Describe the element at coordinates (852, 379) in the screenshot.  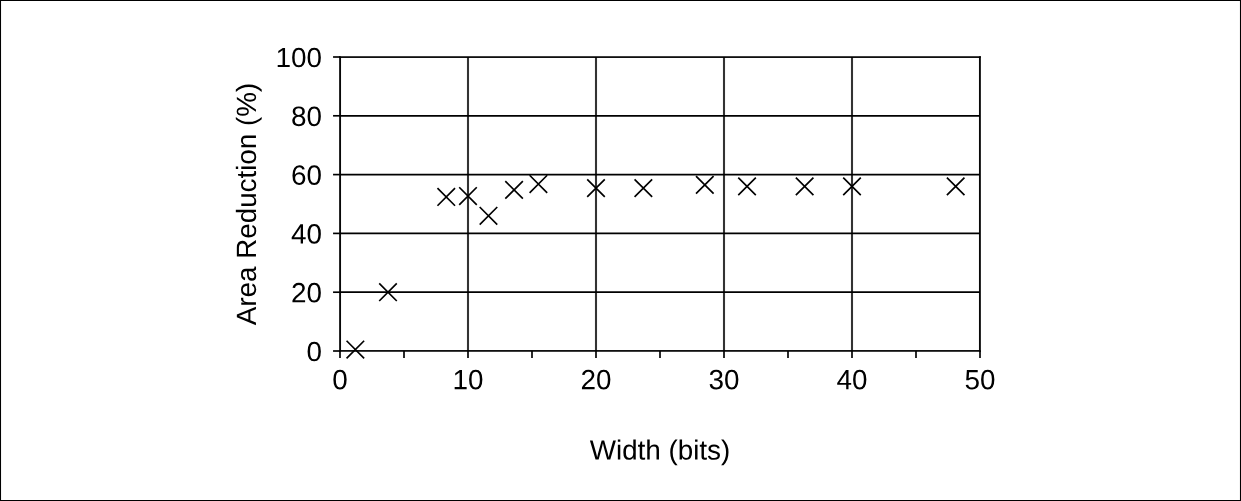
I see `x-tick-label: 40` at that location.